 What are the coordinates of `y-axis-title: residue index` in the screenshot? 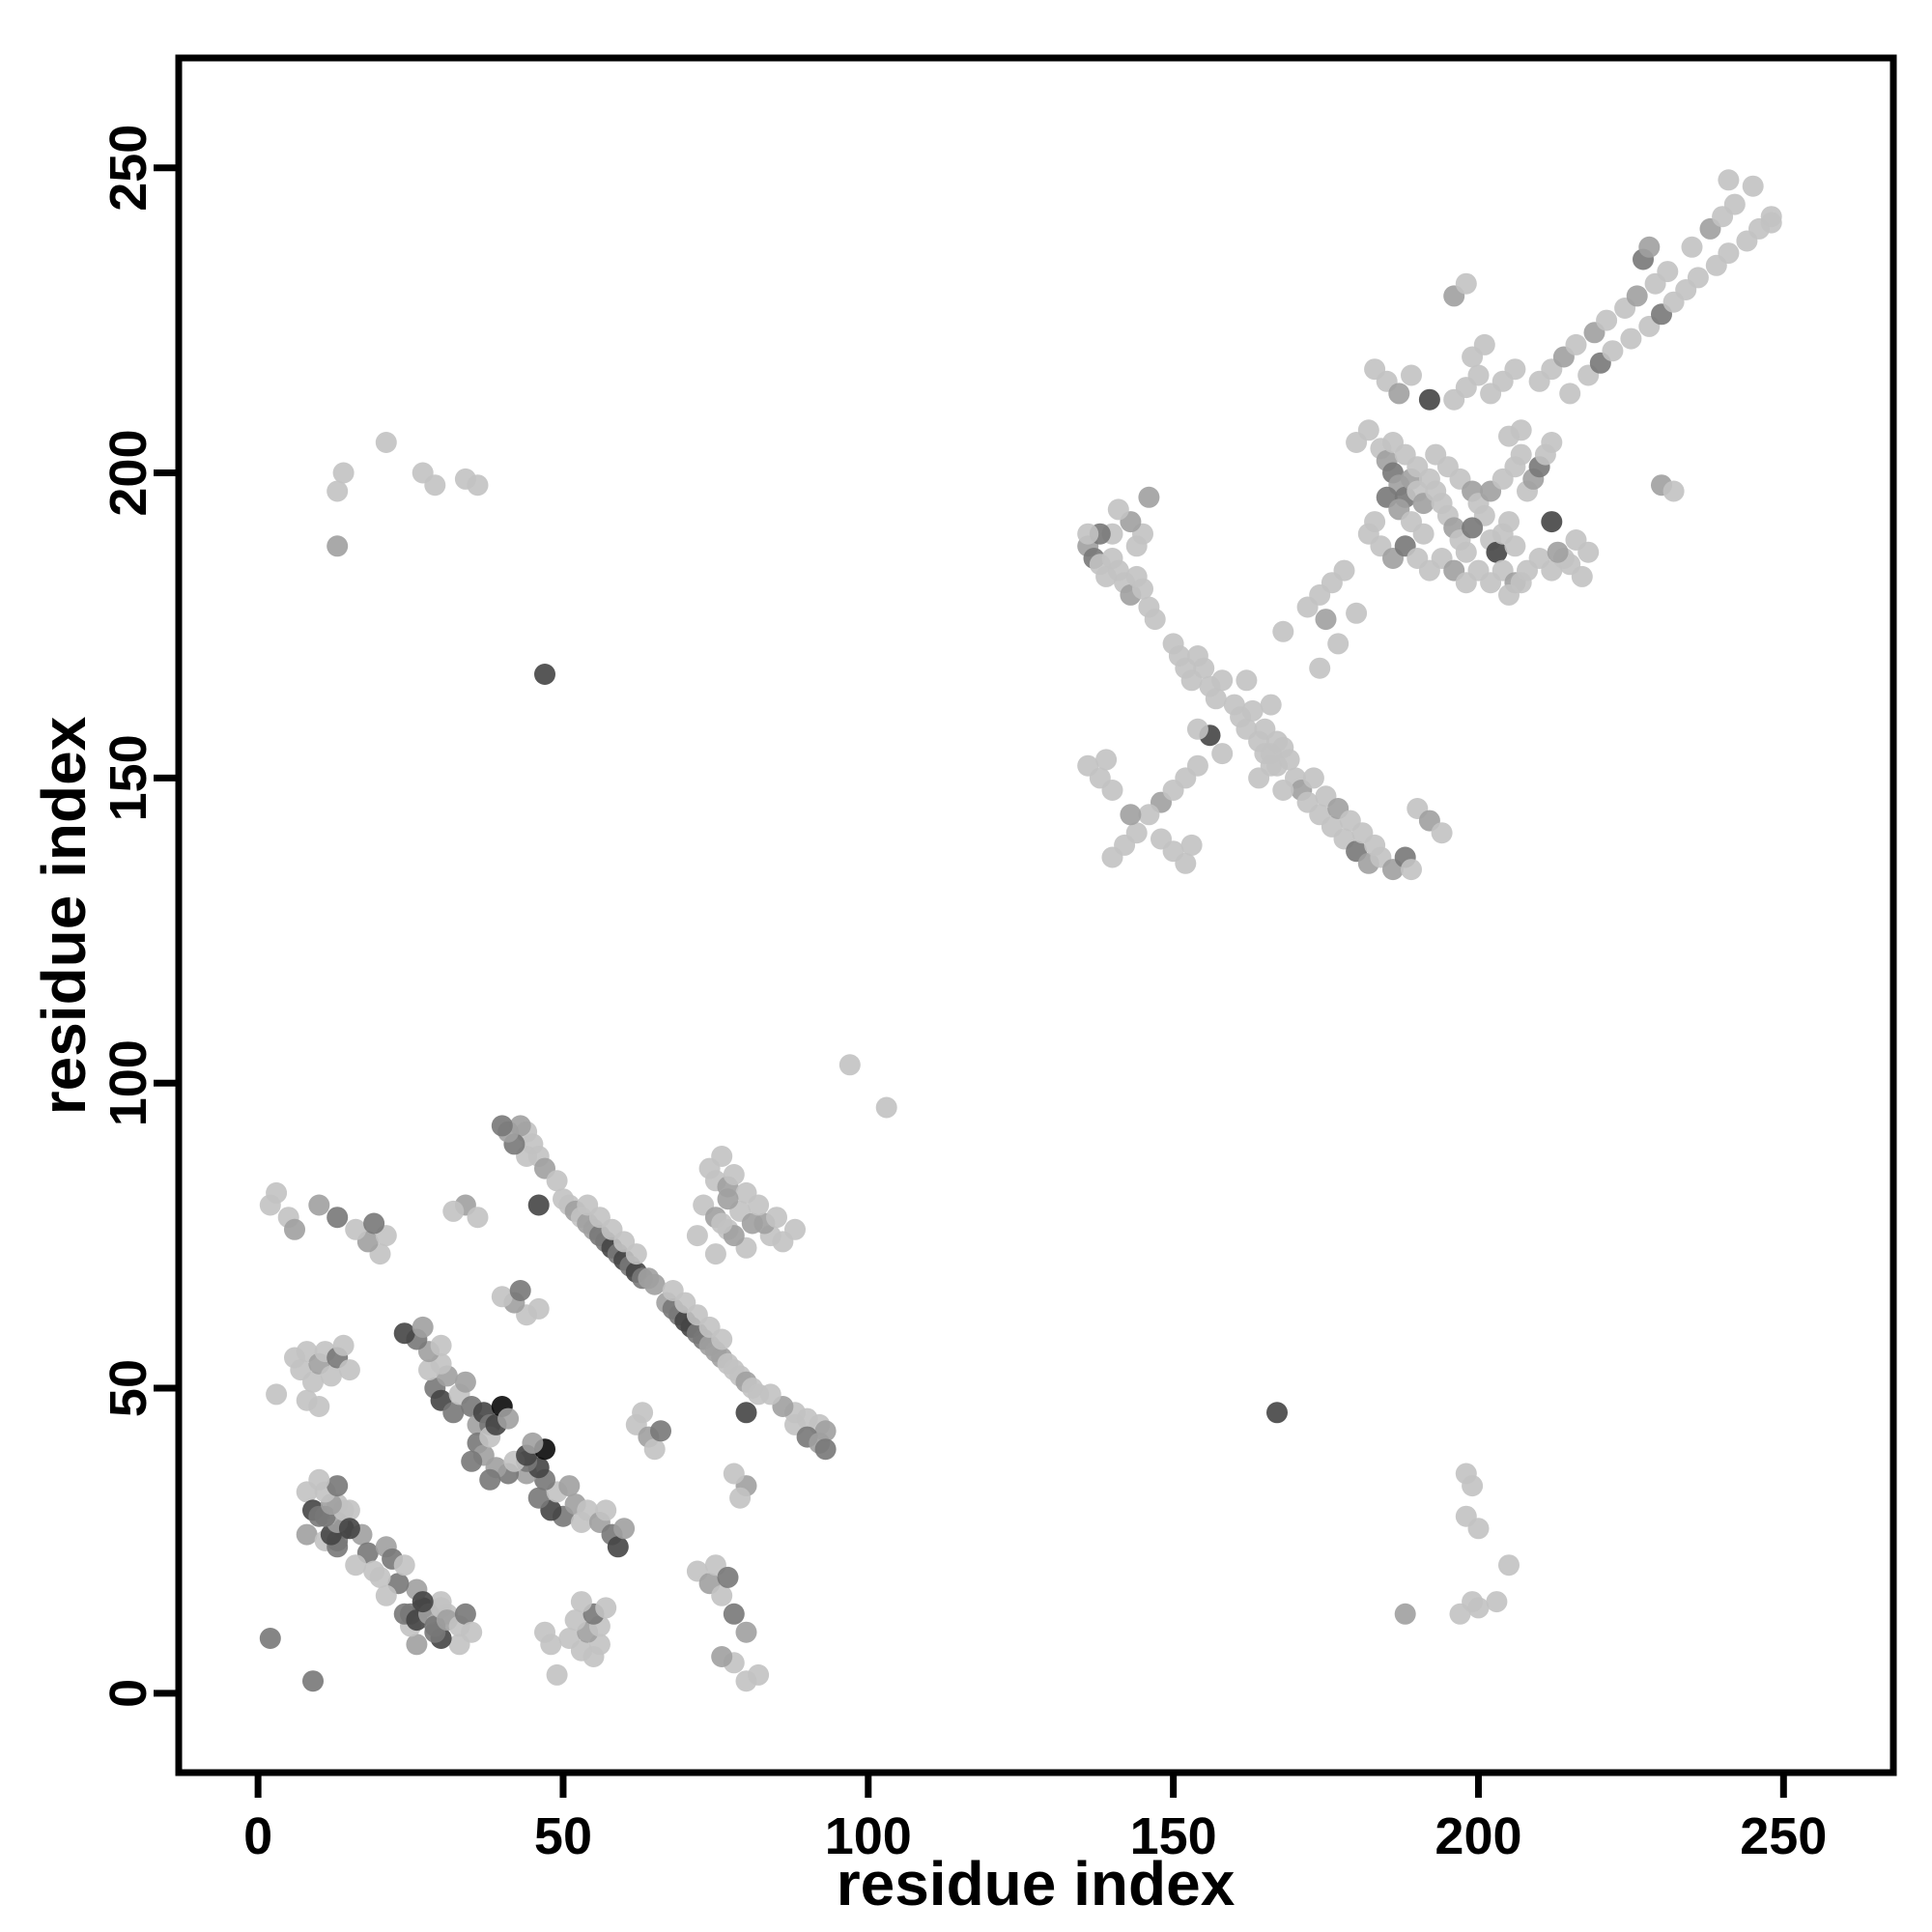 It's located at (64, 916).